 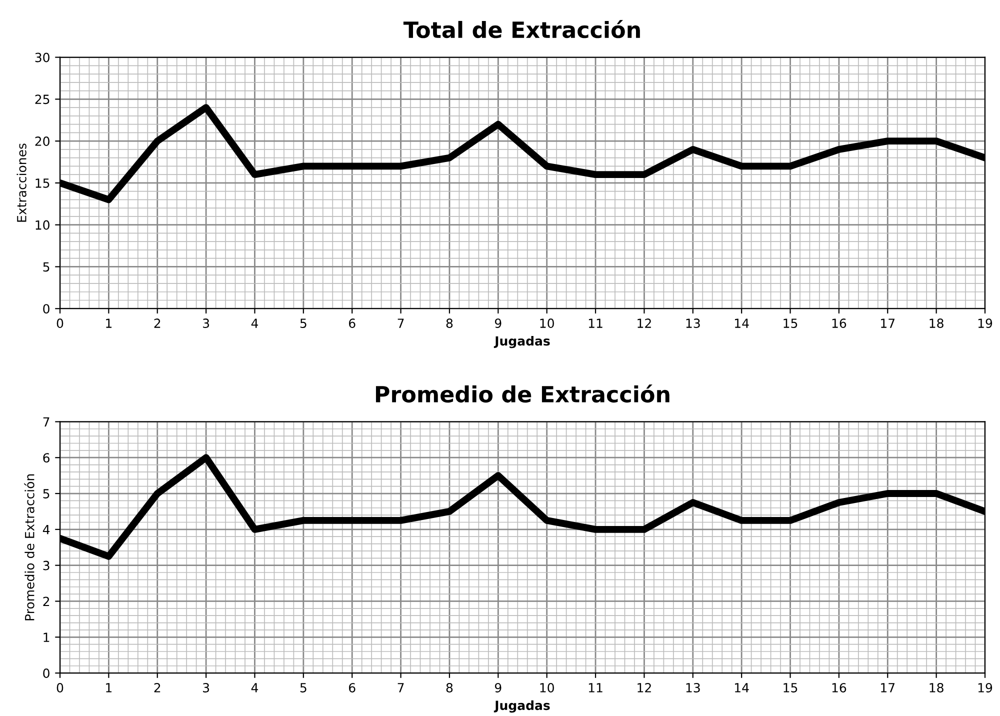 I want to click on y-tick-label: 20, so click(x=42, y=141).